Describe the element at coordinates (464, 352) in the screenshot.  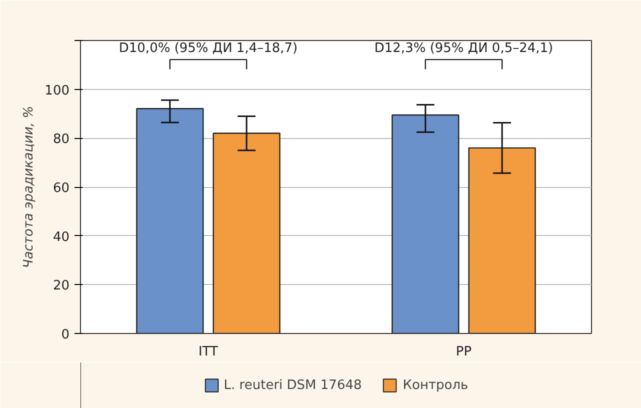
I see `x-tick-label: PP` at that location.